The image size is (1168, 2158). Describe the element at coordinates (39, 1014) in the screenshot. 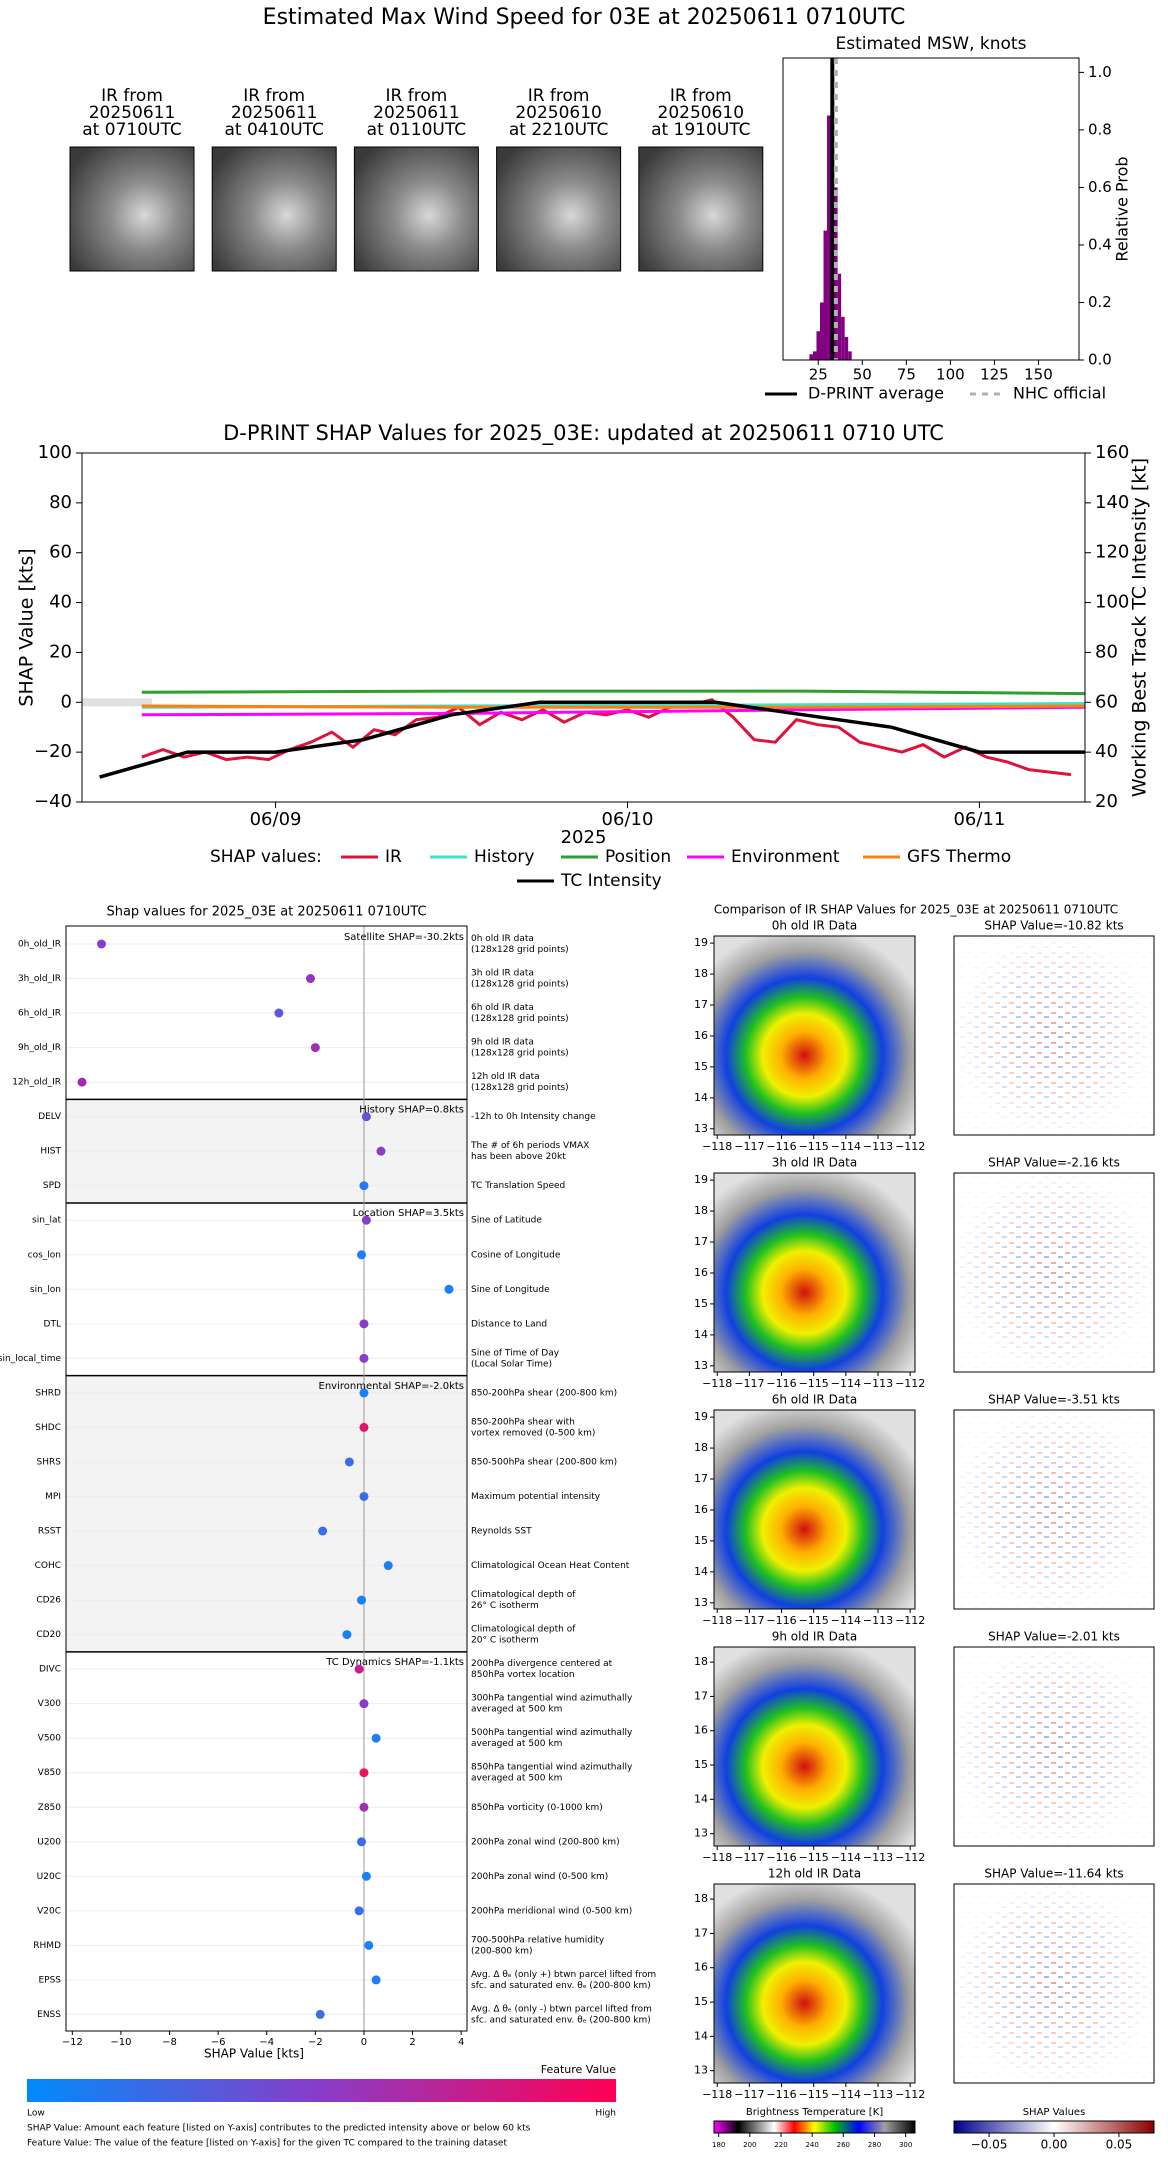

I see `feature-label: 6h_old_IR` at that location.